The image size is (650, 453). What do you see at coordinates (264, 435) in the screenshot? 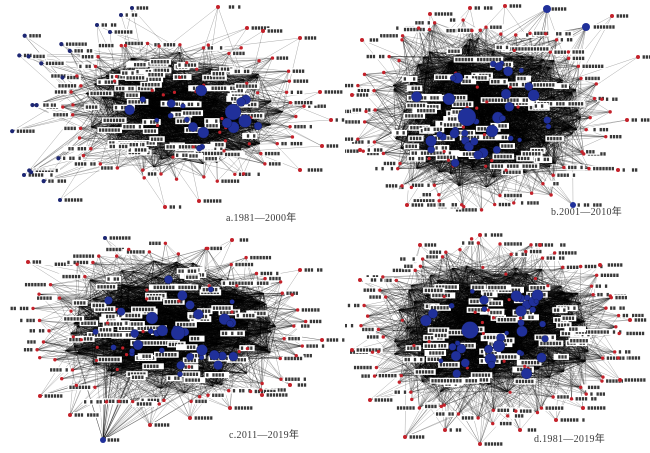
I see `caption-panel-c: c.2011—2019年` at bounding box center [264, 435].